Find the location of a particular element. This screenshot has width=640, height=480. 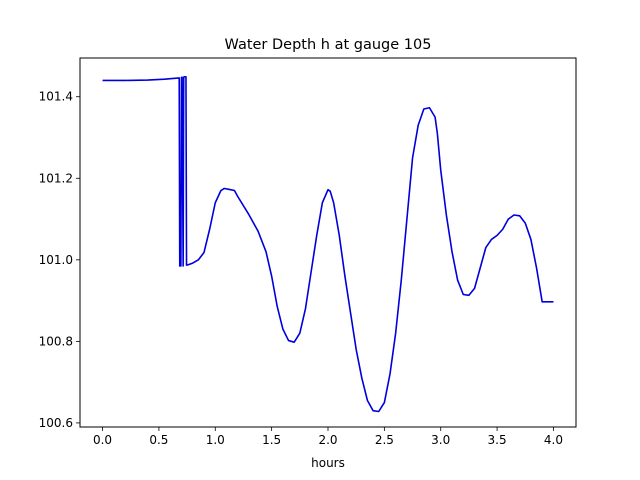

y-tick-label: 100.6 is located at coordinates (56, 423).